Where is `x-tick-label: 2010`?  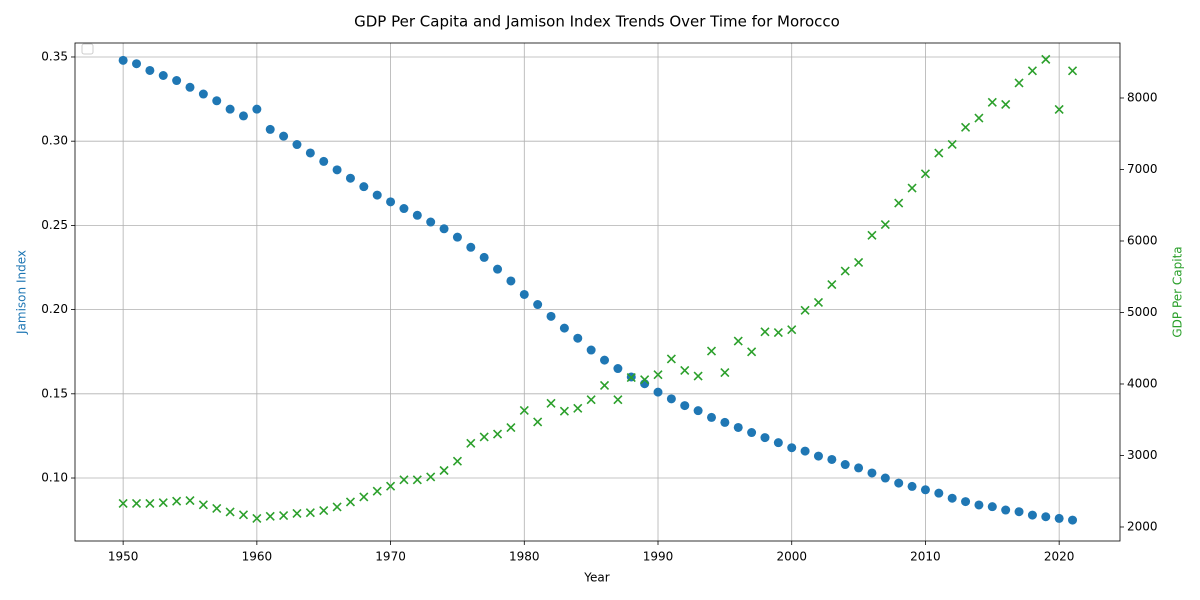 x-tick-label: 2010 is located at coordinates (925, 557).